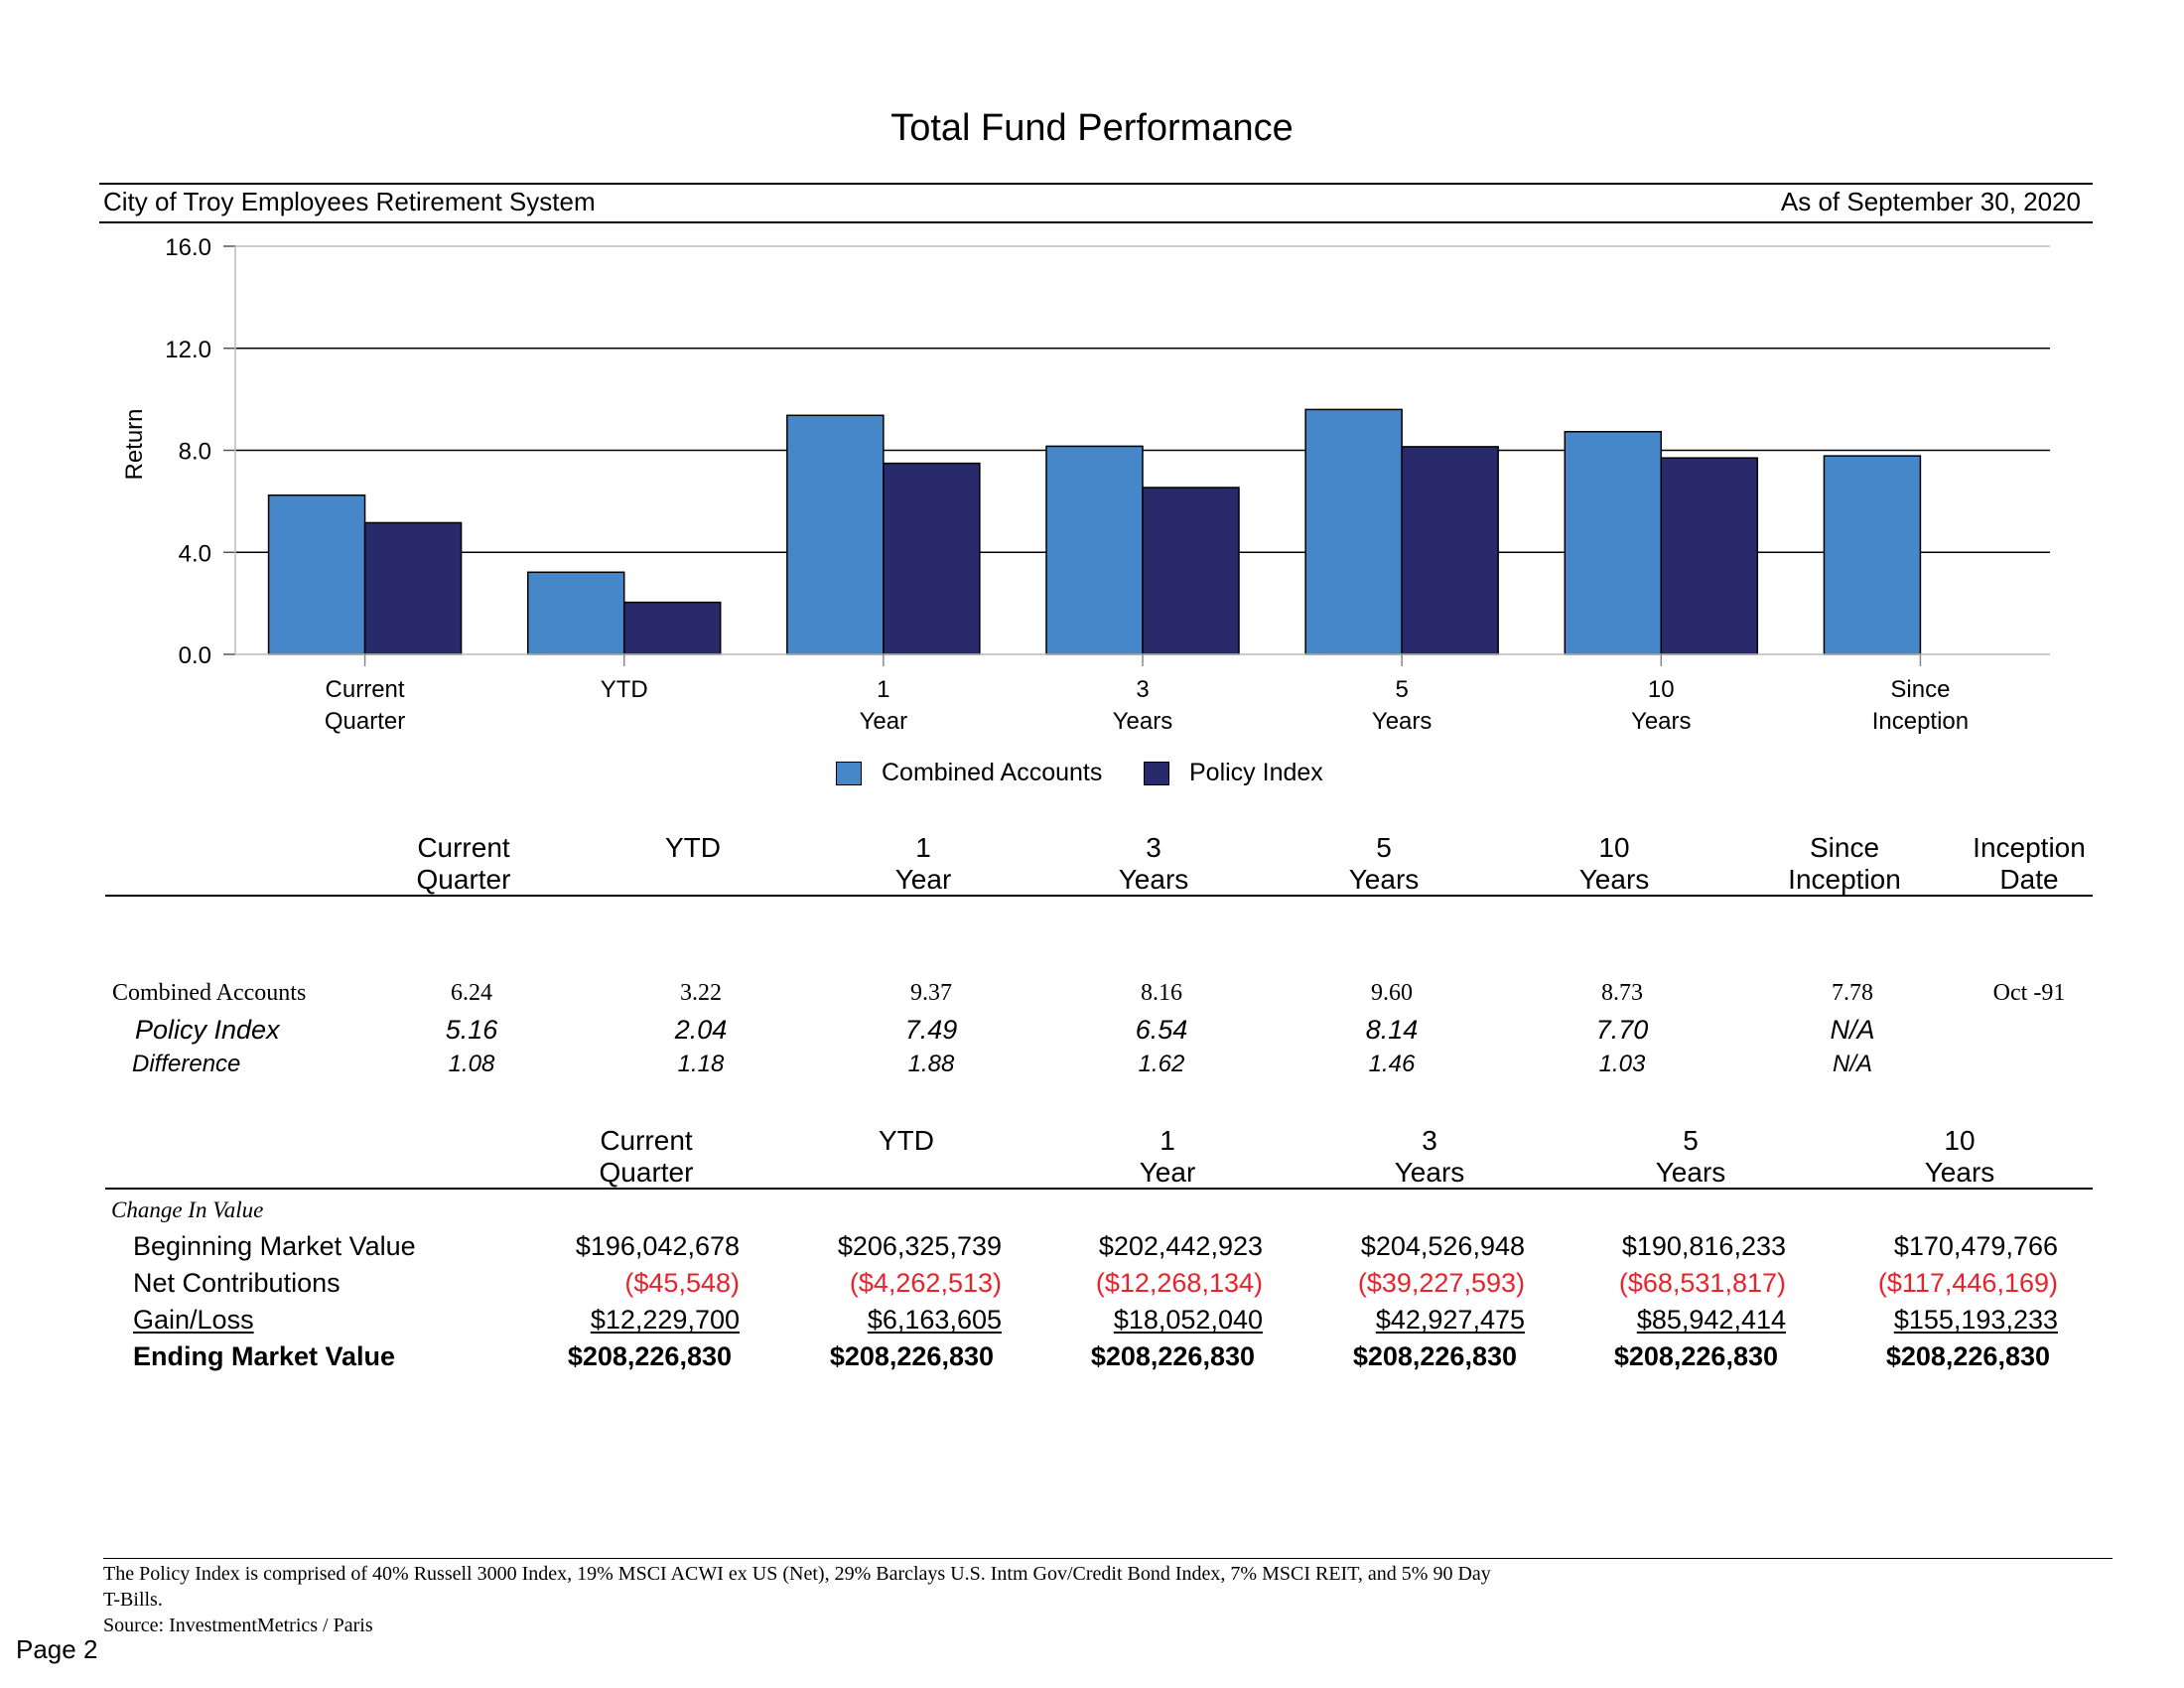  Describe the element at coordinates (884, 721) in the screenshot. I see `x-tick-label: Year` at that location.